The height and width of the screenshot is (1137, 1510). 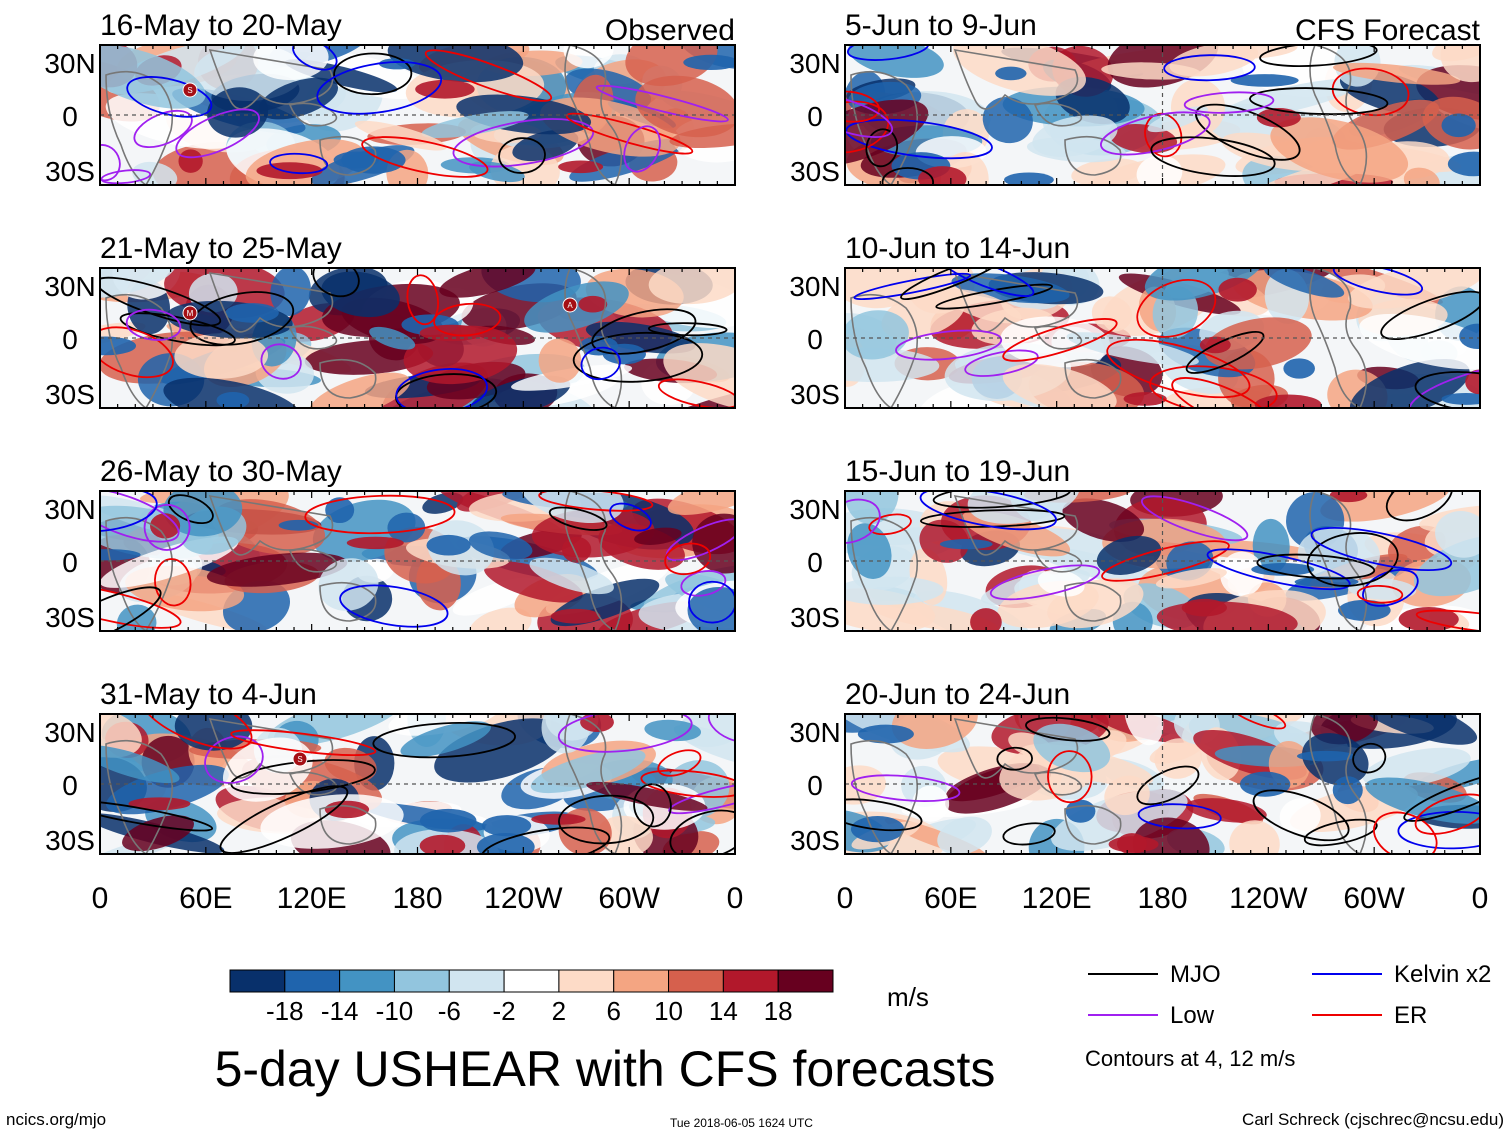 I want to click on legend-label: Kelvin x2, so click(x=1442, y=974).